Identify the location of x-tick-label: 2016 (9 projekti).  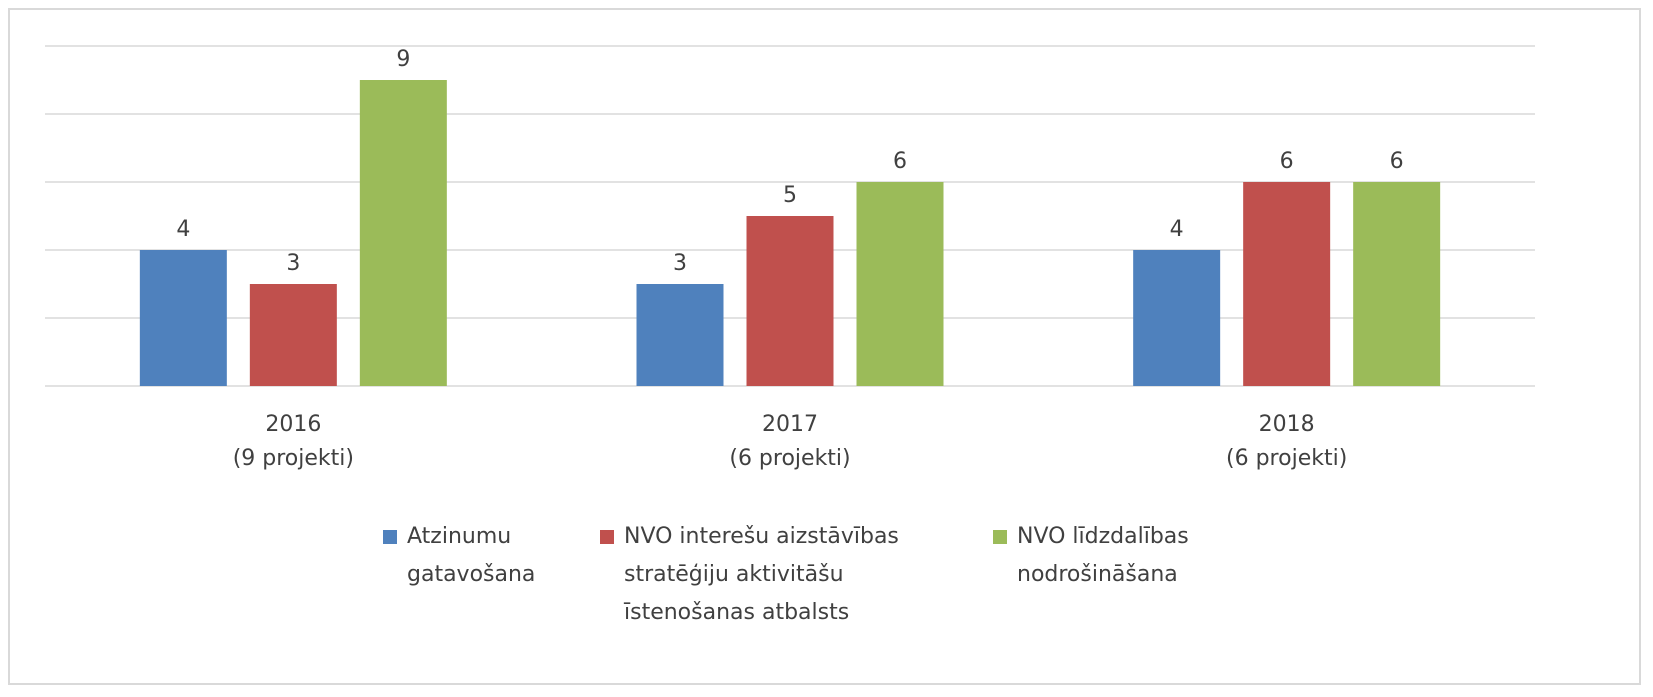
(293, 441).